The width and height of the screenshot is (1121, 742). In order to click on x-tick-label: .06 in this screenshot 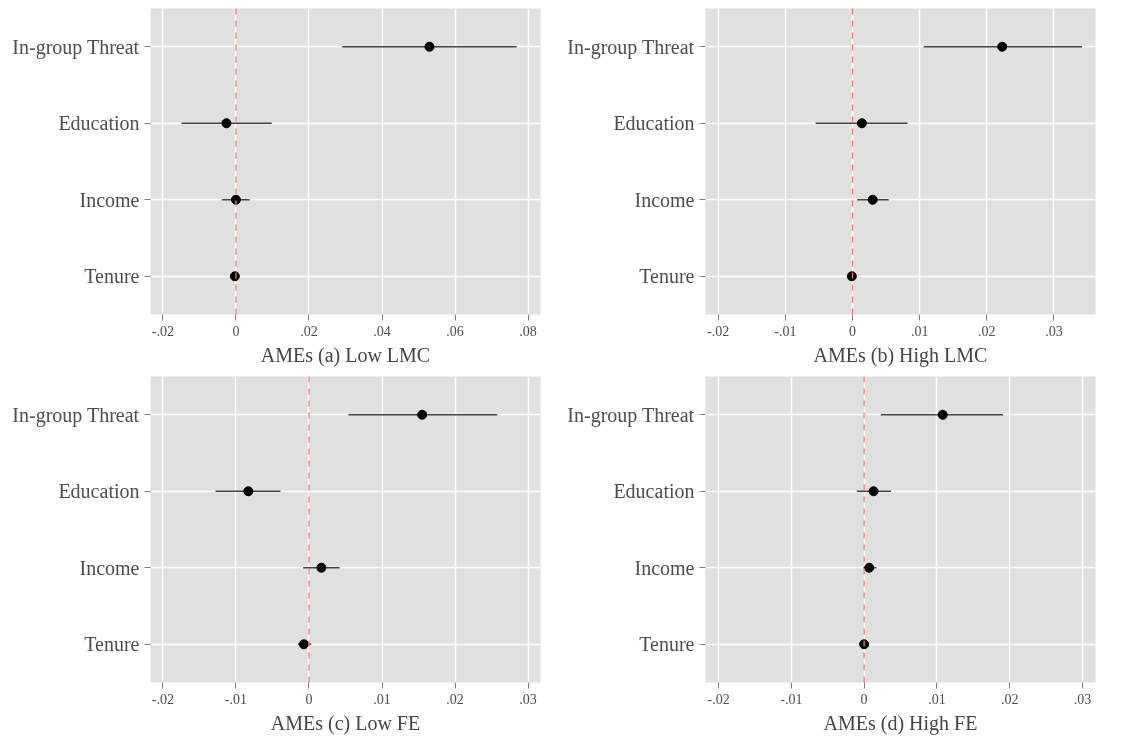, I will do `click(455, 331)`.